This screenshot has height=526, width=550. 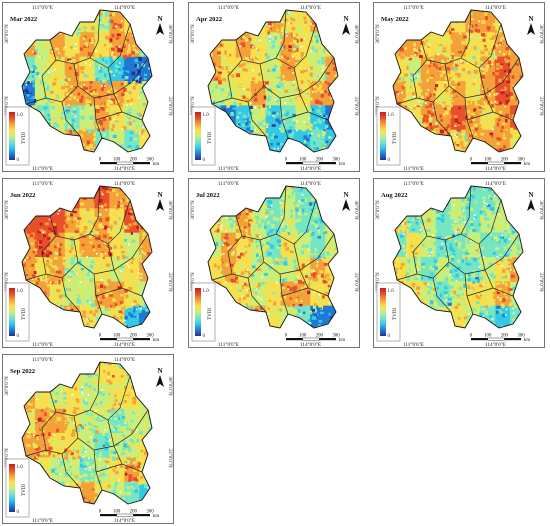 What do you see at coordinates (395, 19) in the screenshot?
I see `panel-title: May 2022` at bounding box center [395, 19].